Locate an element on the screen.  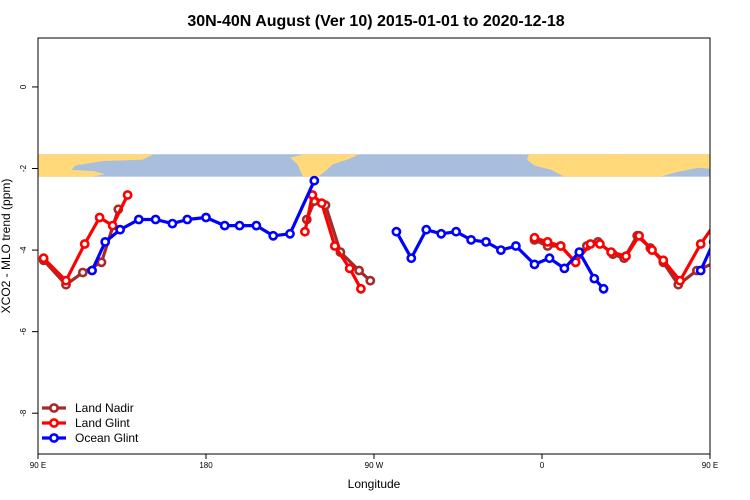
y-tick-label: -8 is located at coordinates (23, 413).